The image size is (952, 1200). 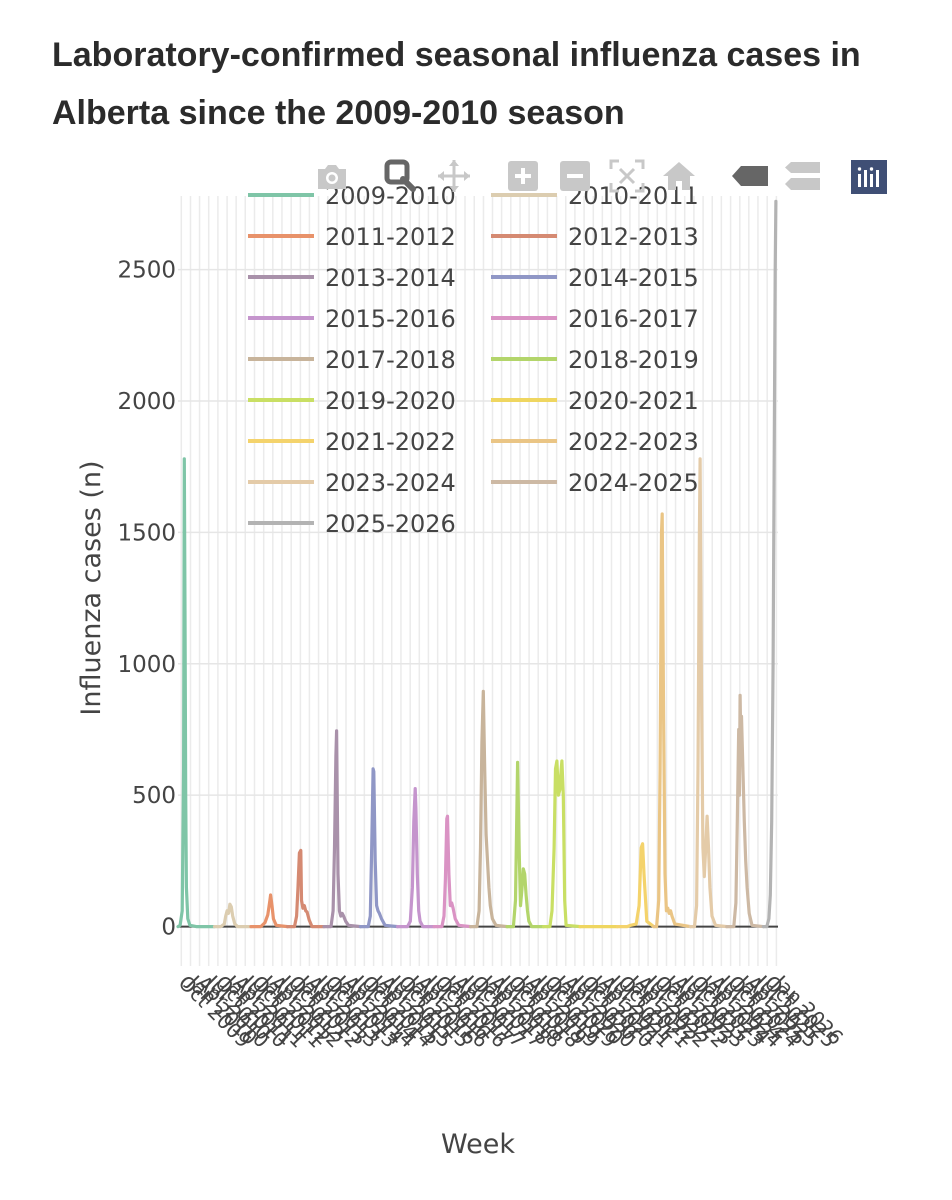 I want to click on legend-label: 2014-2015, so click(x=633, y=278).